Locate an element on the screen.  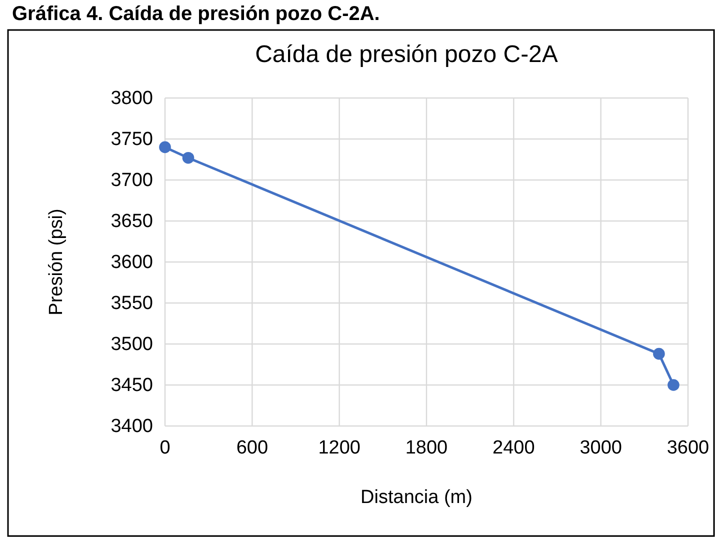
x-tick-label: 1800 is located at coordinates (426, 447).